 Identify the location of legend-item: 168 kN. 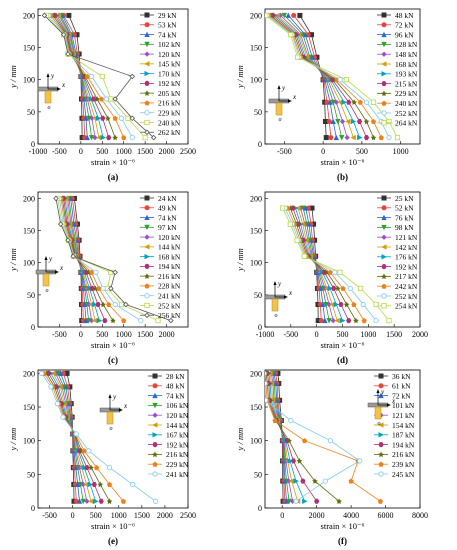
(160, 256).